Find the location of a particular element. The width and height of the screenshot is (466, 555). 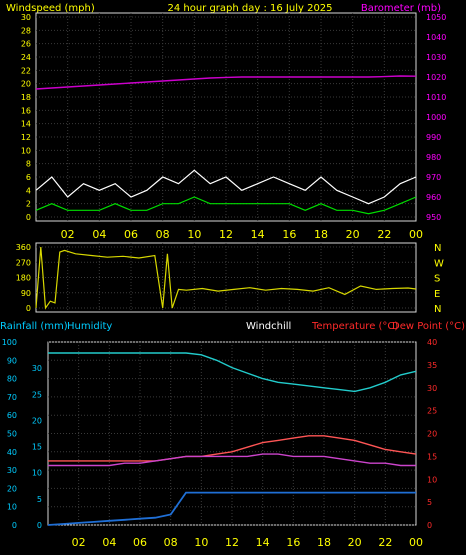

chart-title: 24 hour graph day : 16 July 2025 is located at coordinates (249, 8).